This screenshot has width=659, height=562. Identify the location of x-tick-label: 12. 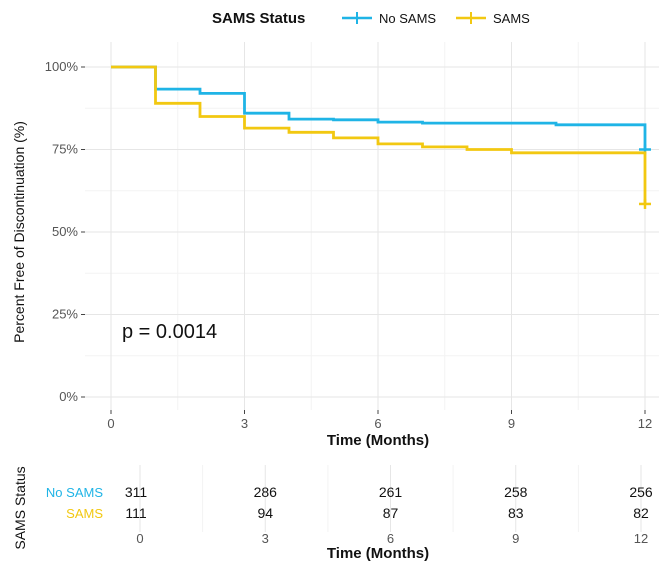
(645, 423).